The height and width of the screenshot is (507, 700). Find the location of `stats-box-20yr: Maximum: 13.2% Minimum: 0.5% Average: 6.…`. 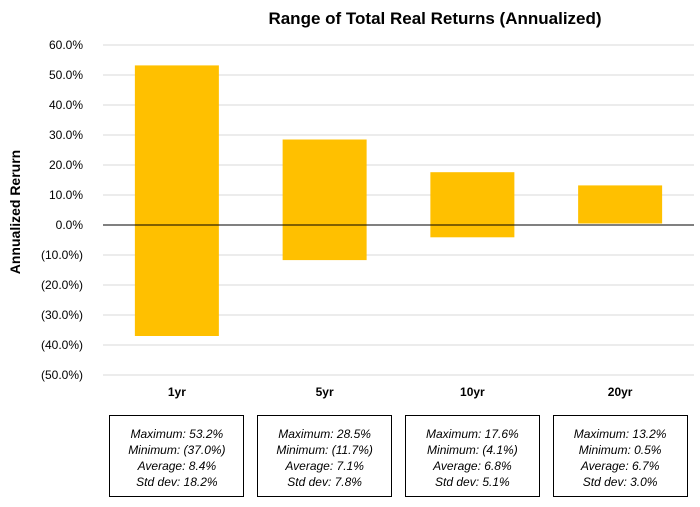

stats-box-20yr: Maximum: 13.2% Minimum: 0.5% Average: 6.… is located at coordinates (620, 456).